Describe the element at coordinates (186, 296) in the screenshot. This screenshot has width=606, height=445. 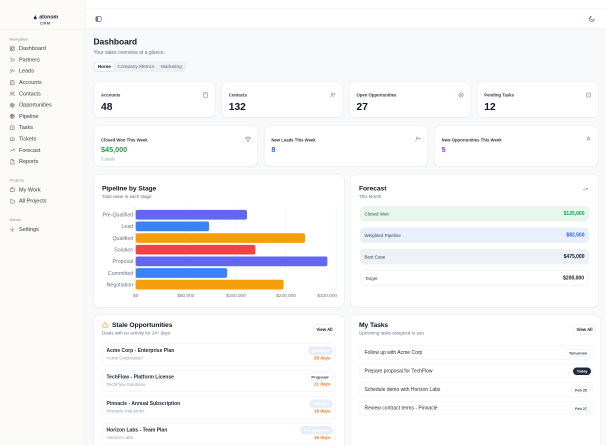
I see `svg-text: $80,000` at that location.